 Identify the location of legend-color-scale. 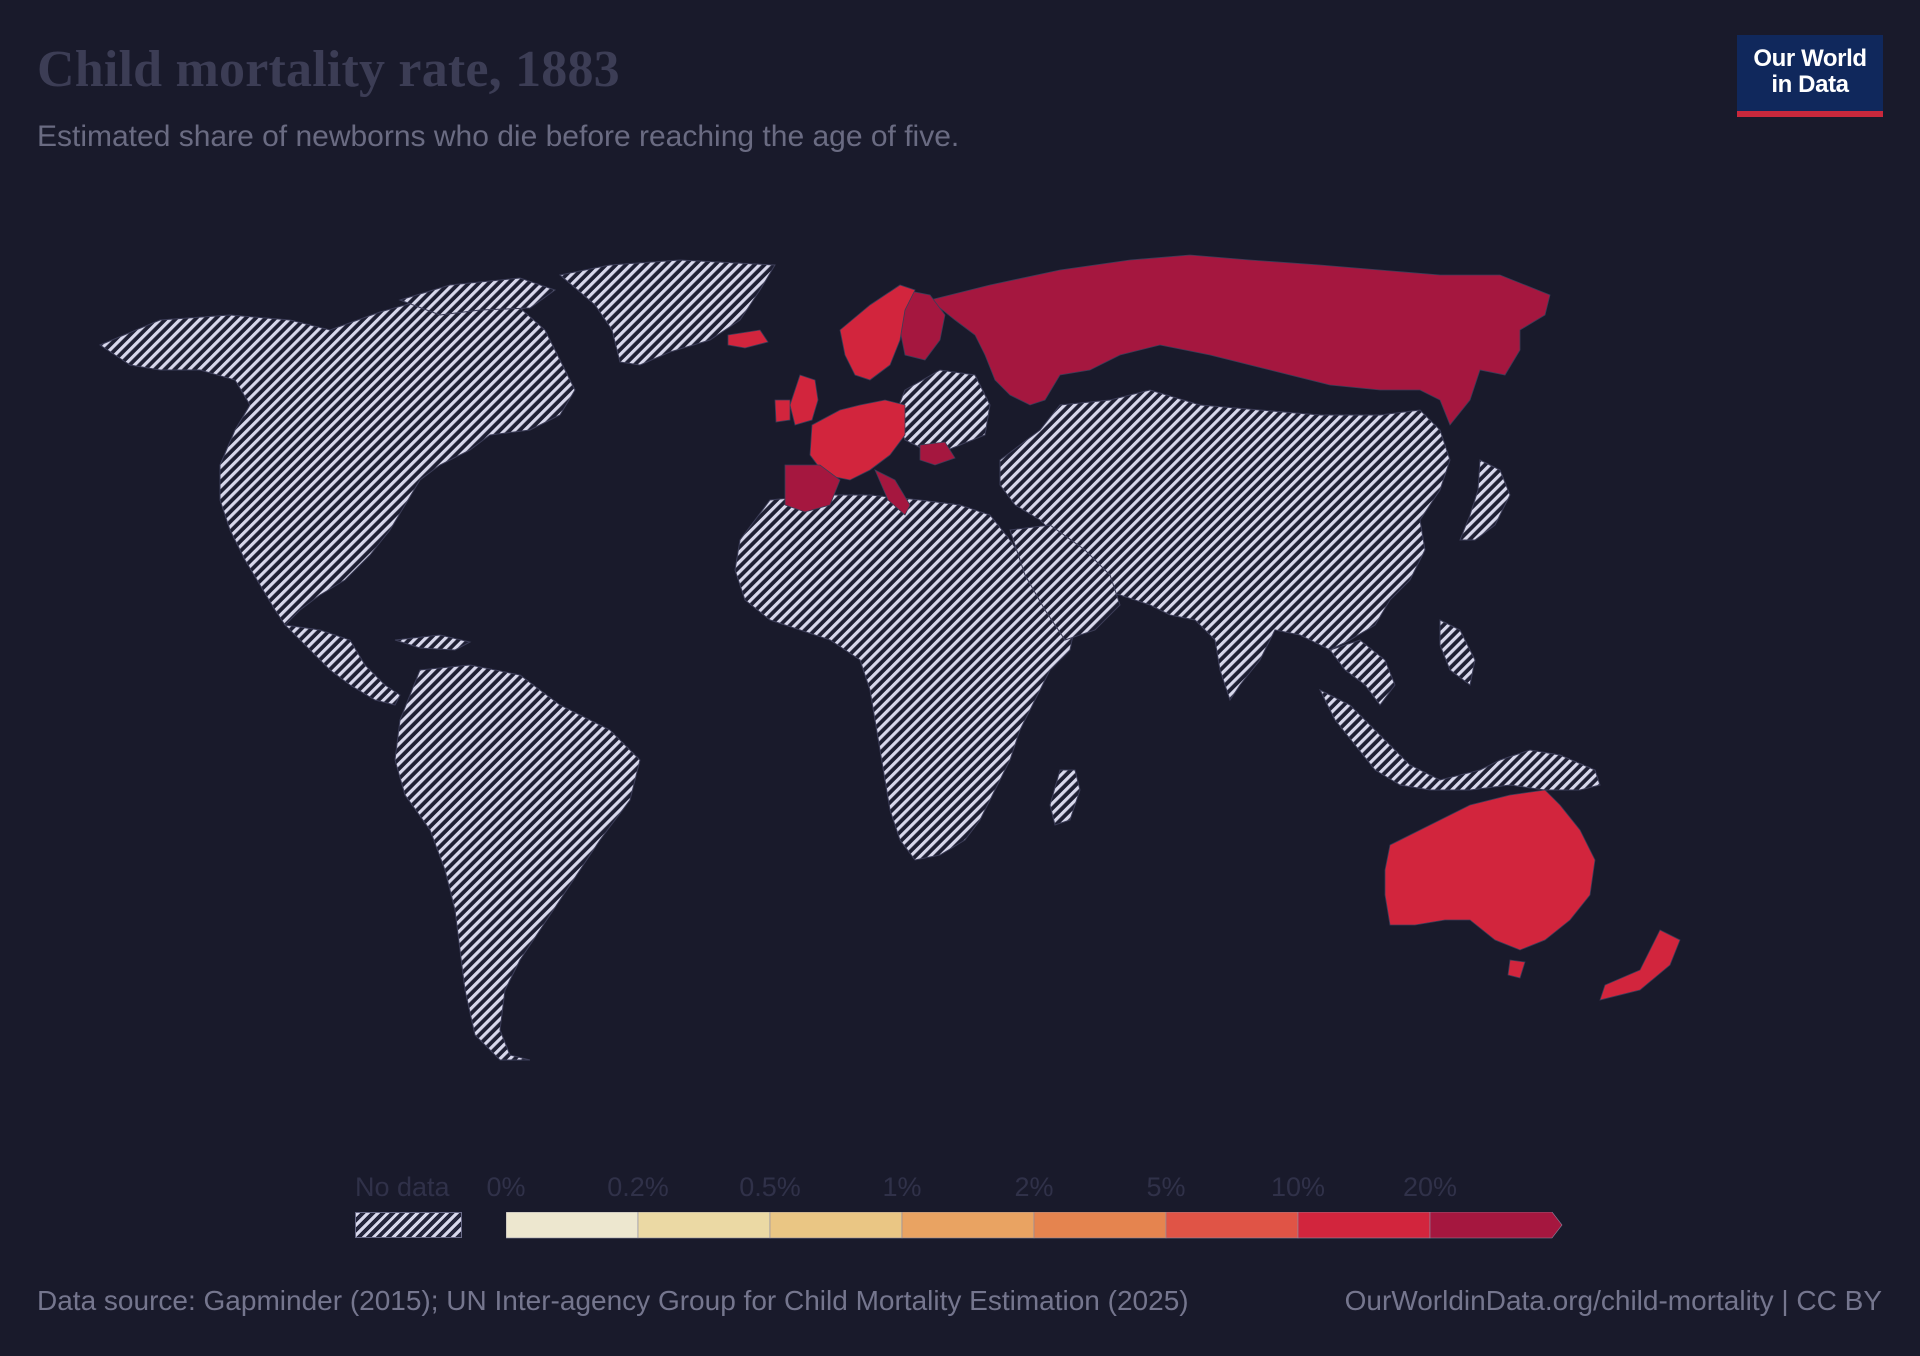
(1036, 1227).